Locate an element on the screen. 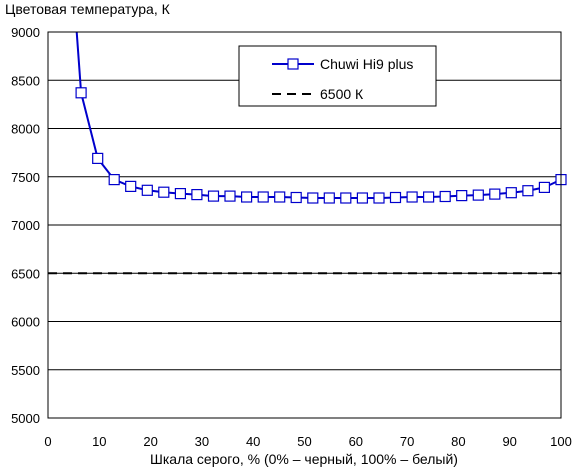 The width and height of the screenshot is (574, 469). y-tick-label: 7500 is located at coordinates (25, 177).